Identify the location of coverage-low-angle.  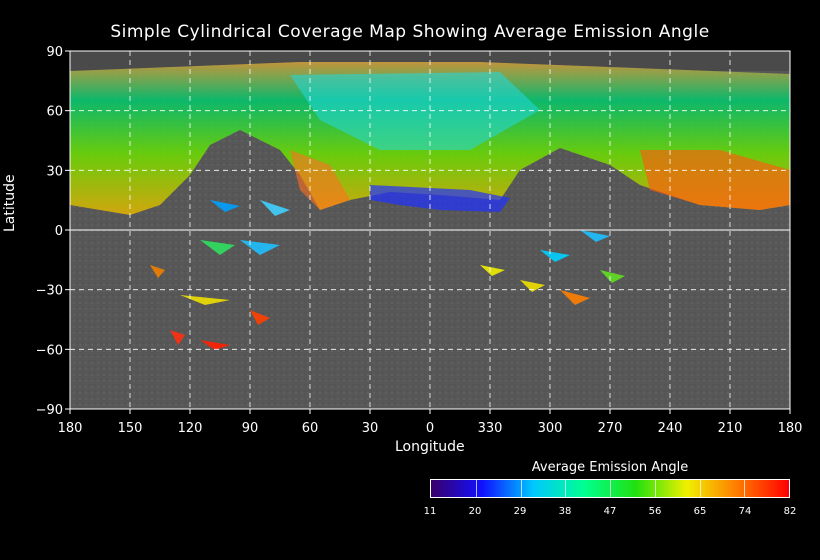
(440, 198).